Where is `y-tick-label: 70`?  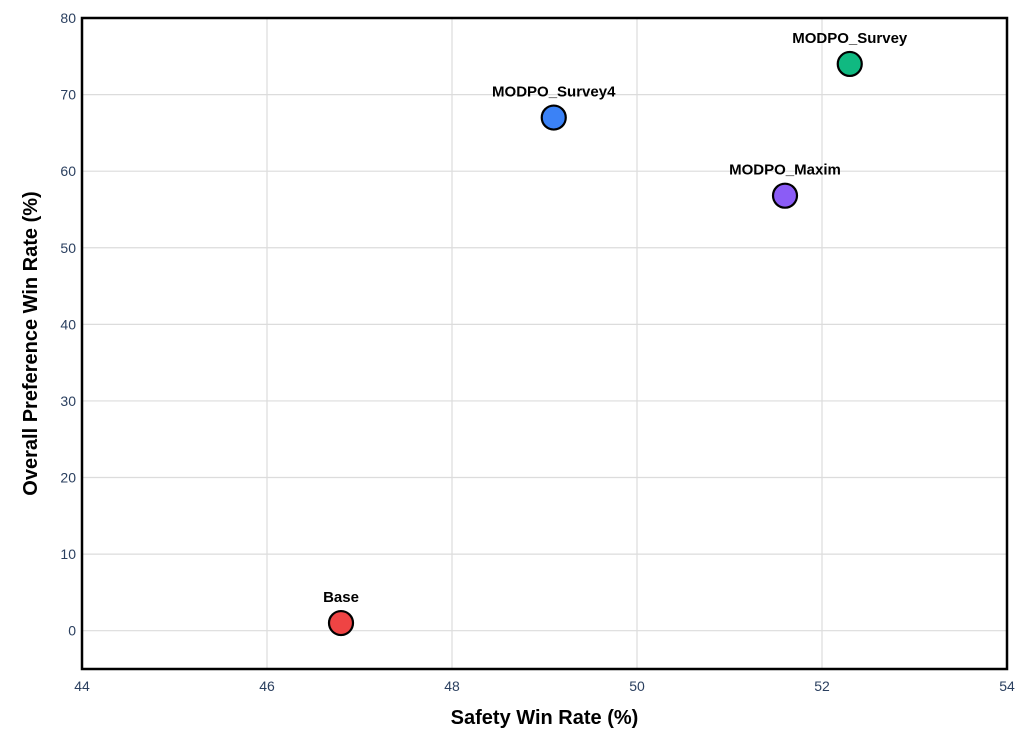
y-tick-label: 70 is located at coordinates (68, 95).